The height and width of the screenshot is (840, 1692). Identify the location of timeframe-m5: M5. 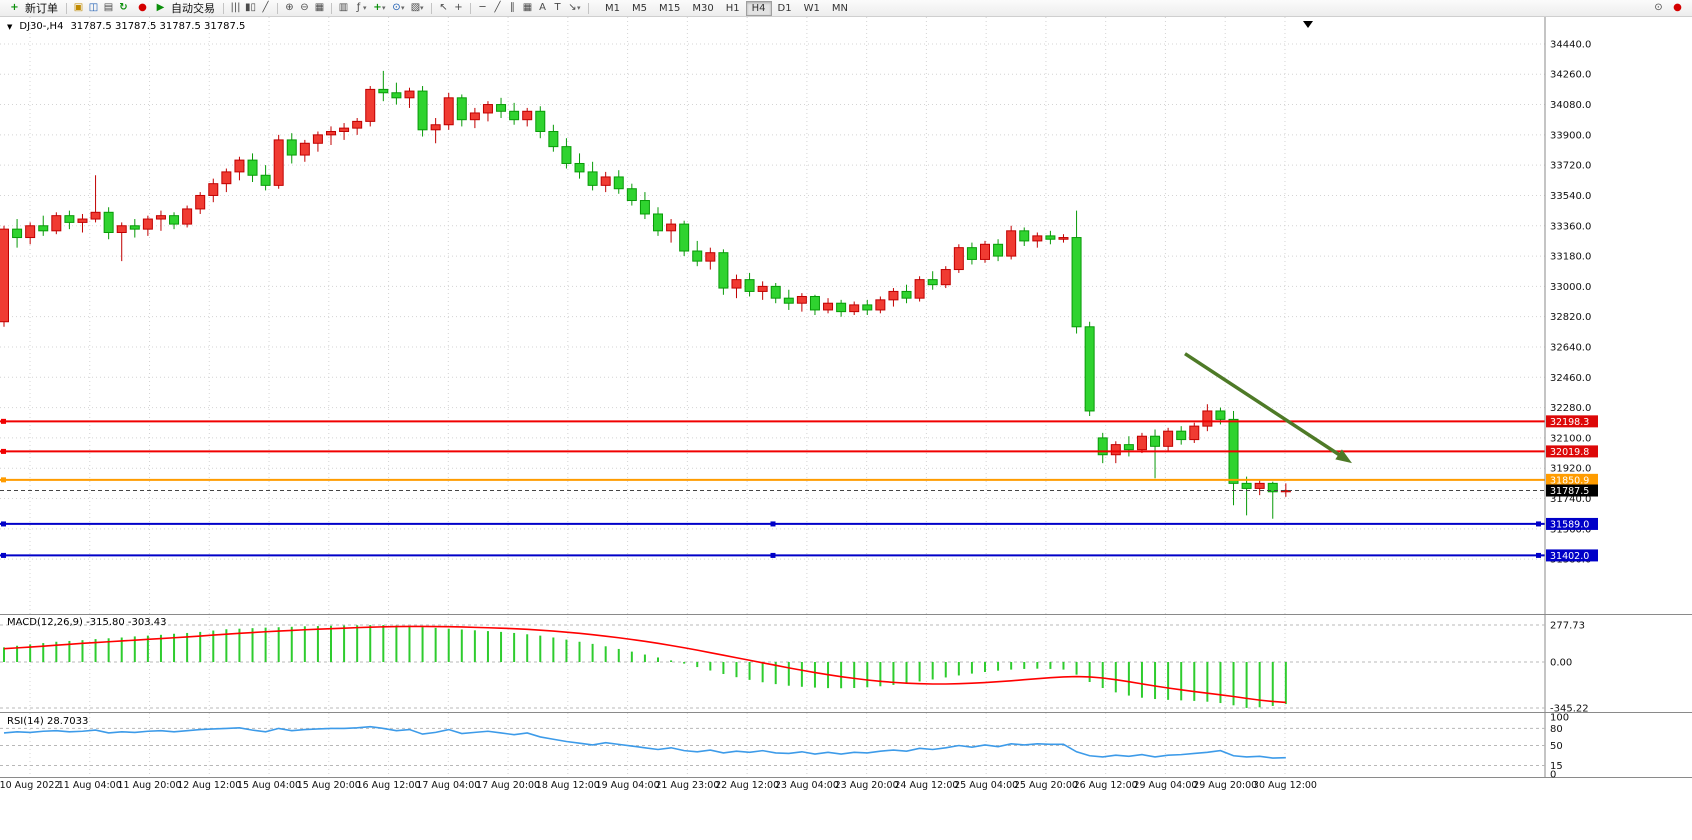
(639, 8).